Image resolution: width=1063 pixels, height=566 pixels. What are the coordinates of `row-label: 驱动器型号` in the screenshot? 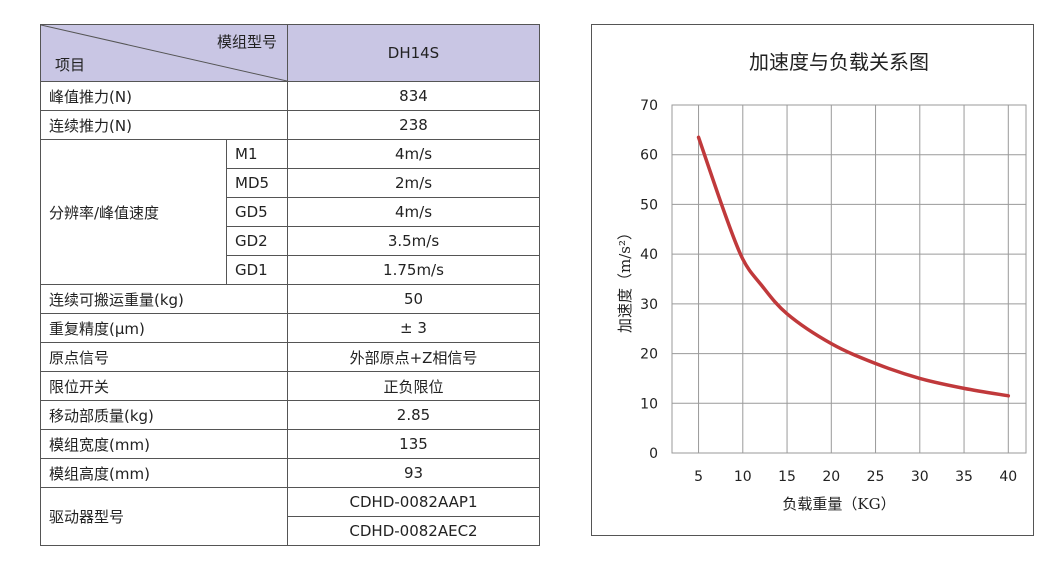 It's located at (164, 516).